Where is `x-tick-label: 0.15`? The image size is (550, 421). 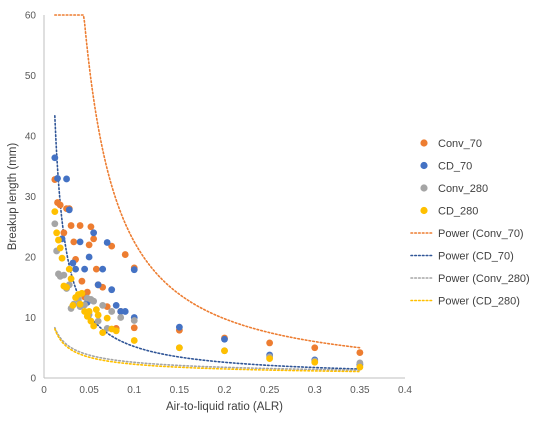
x-tick-label: 0.15 is located at coordinates (180, 390).